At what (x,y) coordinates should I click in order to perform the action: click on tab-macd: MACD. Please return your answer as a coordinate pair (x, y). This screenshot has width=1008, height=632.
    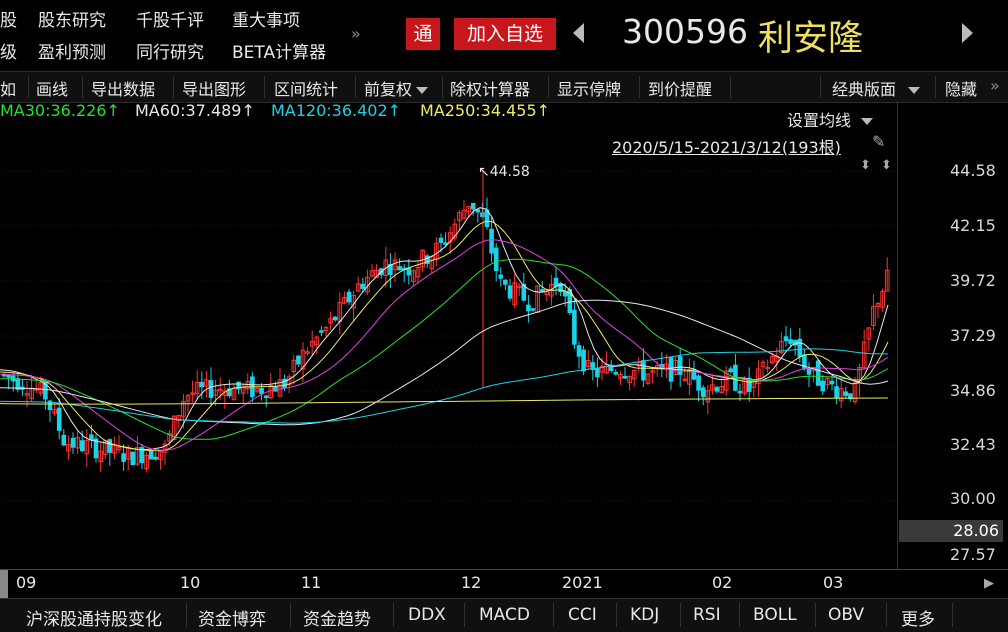
    Looking at the image, I should click on (504, 615).